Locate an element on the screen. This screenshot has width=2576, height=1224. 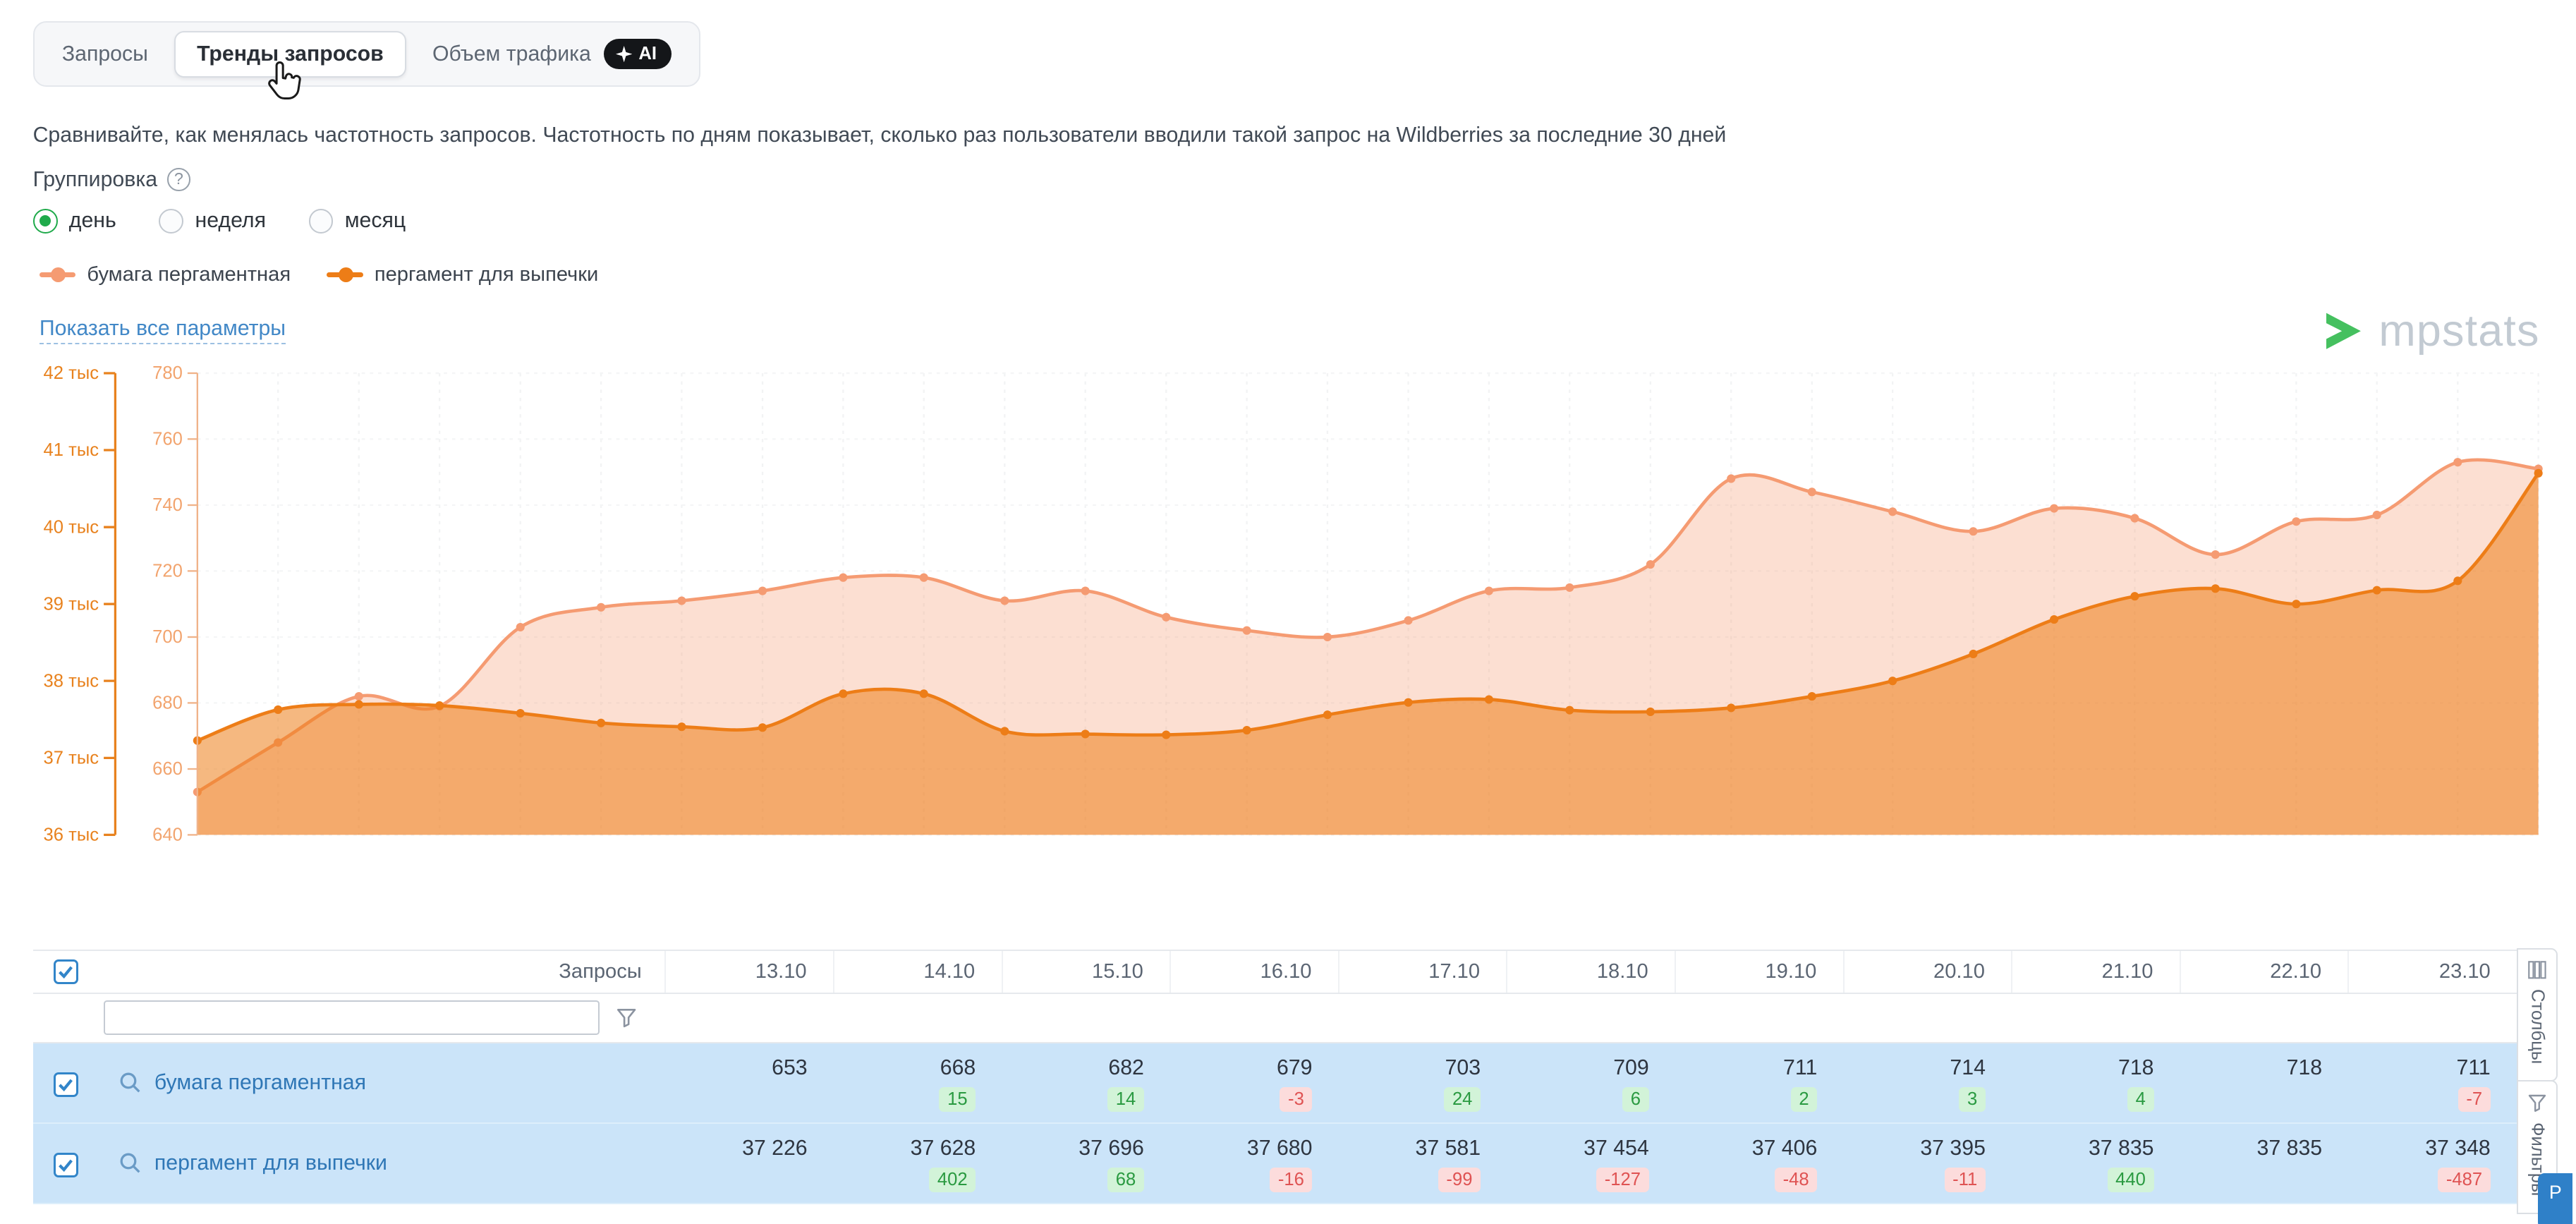
columns-tab-label: Столбцы is located at coordinates (2537, 1026).